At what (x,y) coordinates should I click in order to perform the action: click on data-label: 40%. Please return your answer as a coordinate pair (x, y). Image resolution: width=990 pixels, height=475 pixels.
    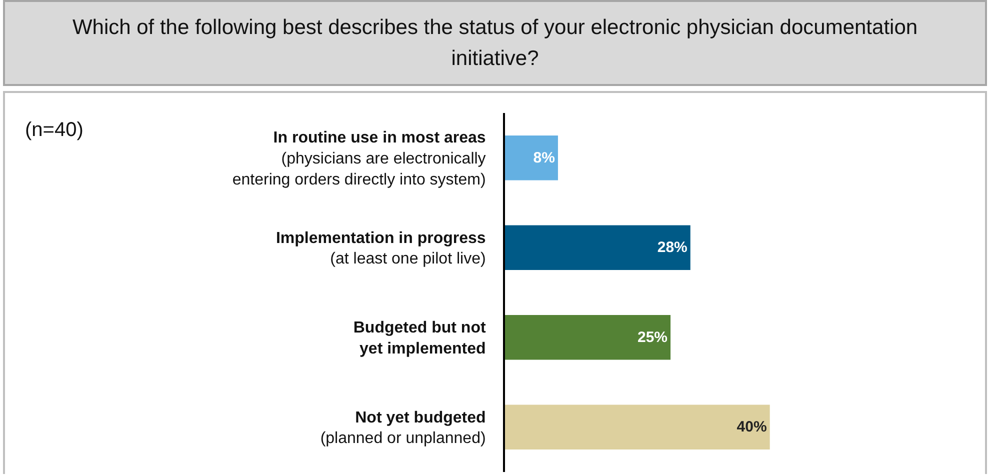
    Looking at the image, I should click on (751, 427).